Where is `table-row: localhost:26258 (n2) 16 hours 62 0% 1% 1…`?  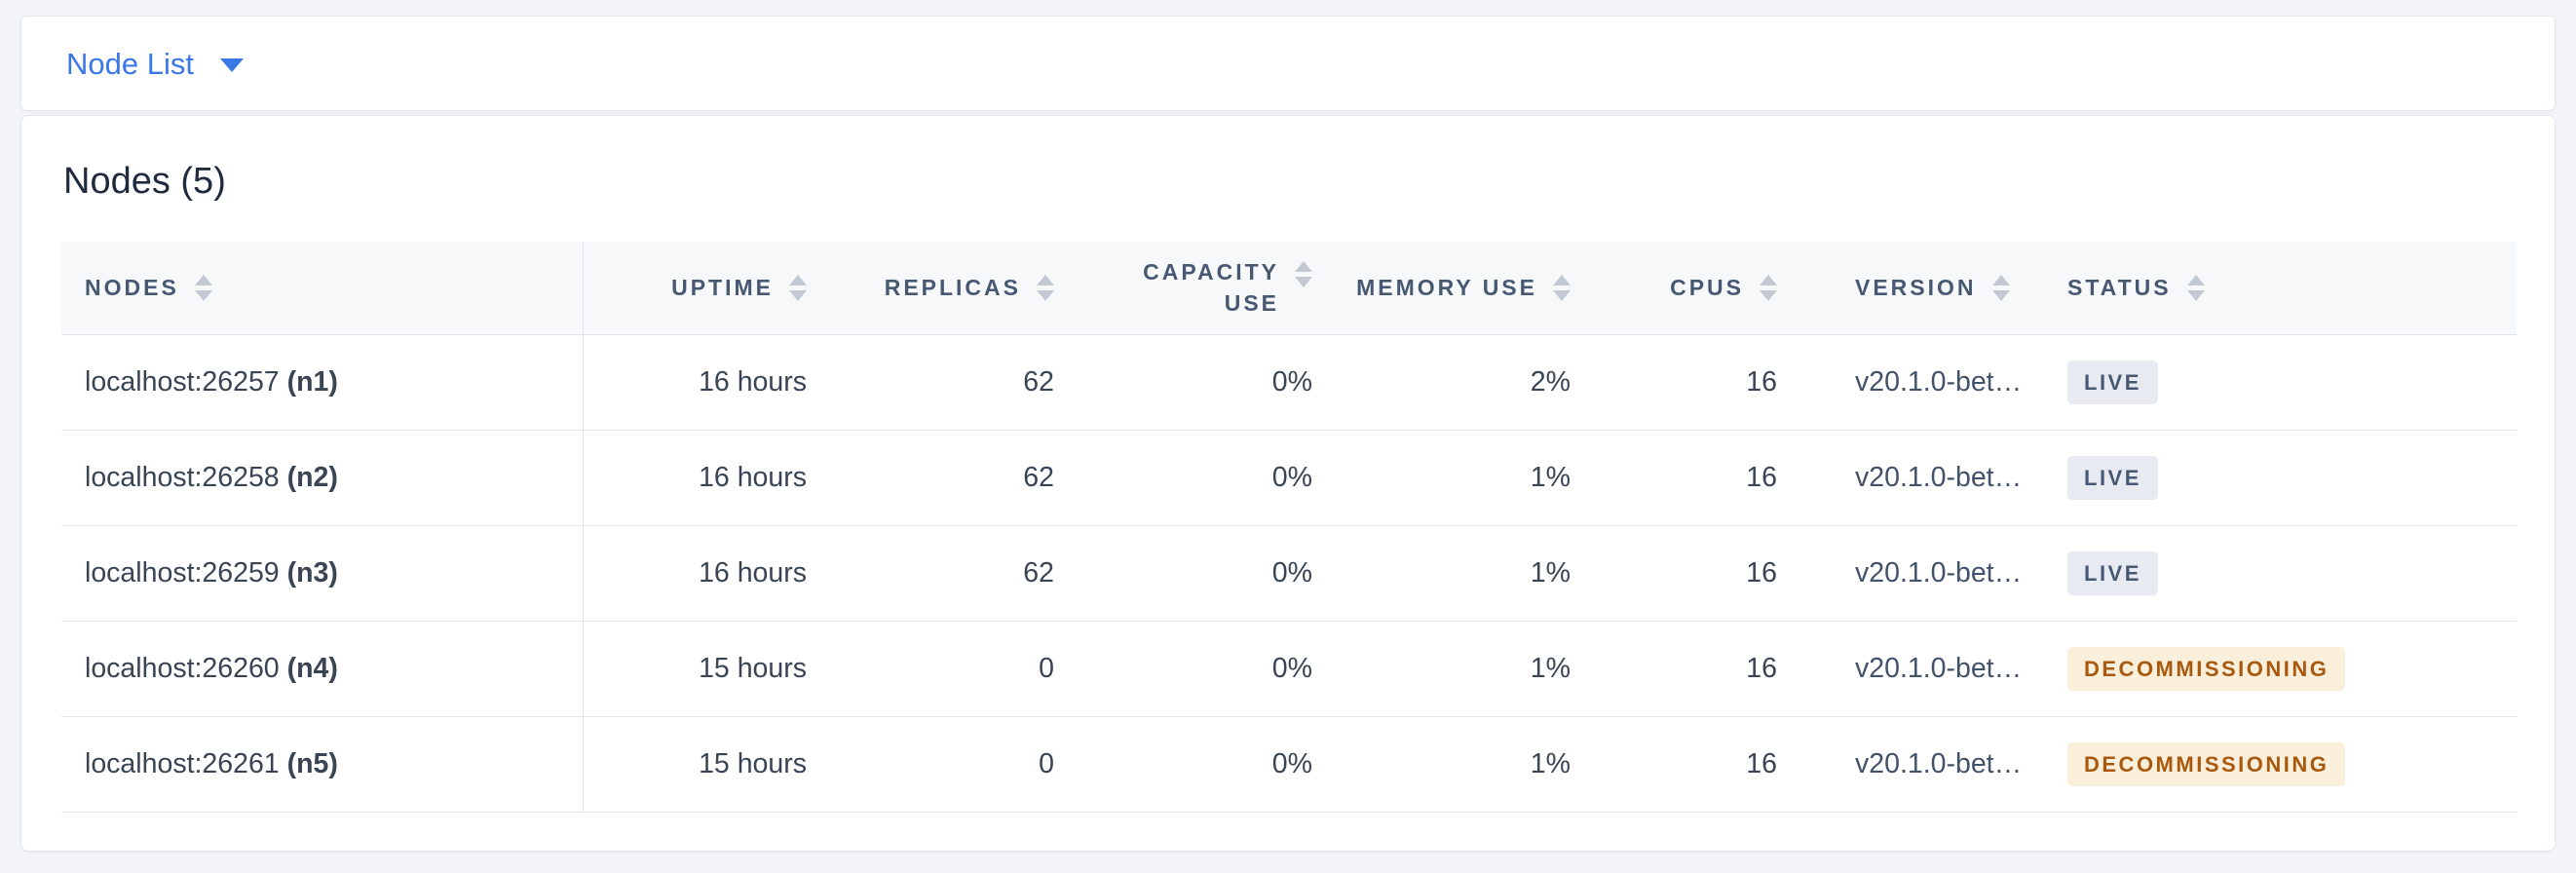 table-row: localhost:26258 (n2) 16 hours 62 0% 1% 1… is located at coordinates (1289, 478).